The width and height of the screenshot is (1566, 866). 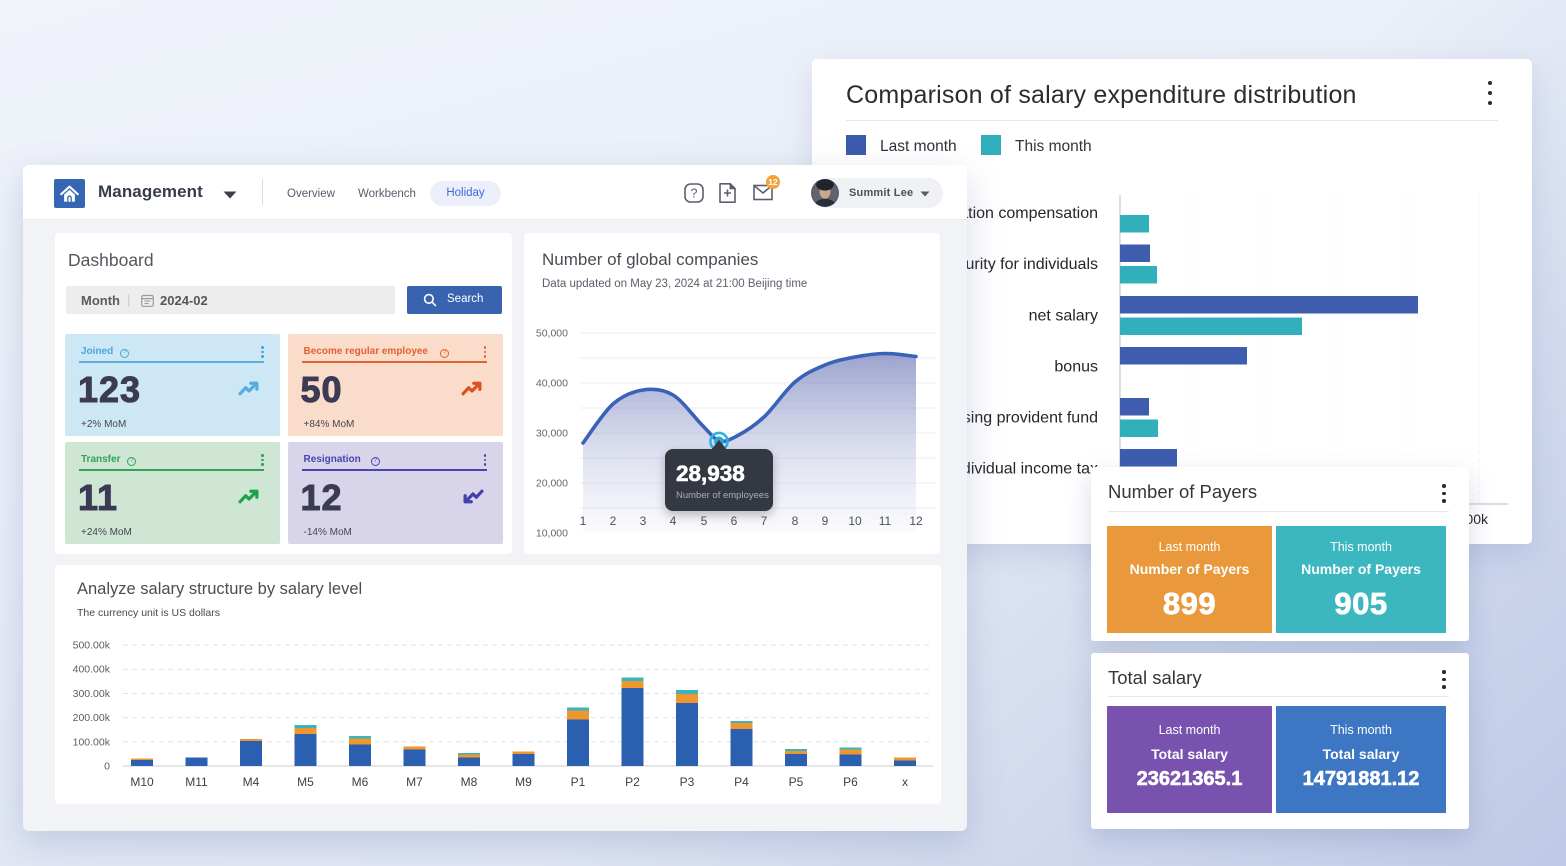 What do you see at coordinates (251, 782) in the screenshot?
I see `svg-text: M4` at bounding box center [251, 782].